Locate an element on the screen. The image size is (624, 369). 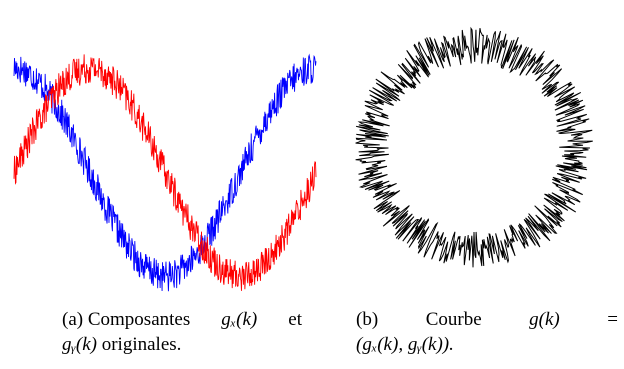
caption-a-text3: originales. is located at coordinates (141, 344).